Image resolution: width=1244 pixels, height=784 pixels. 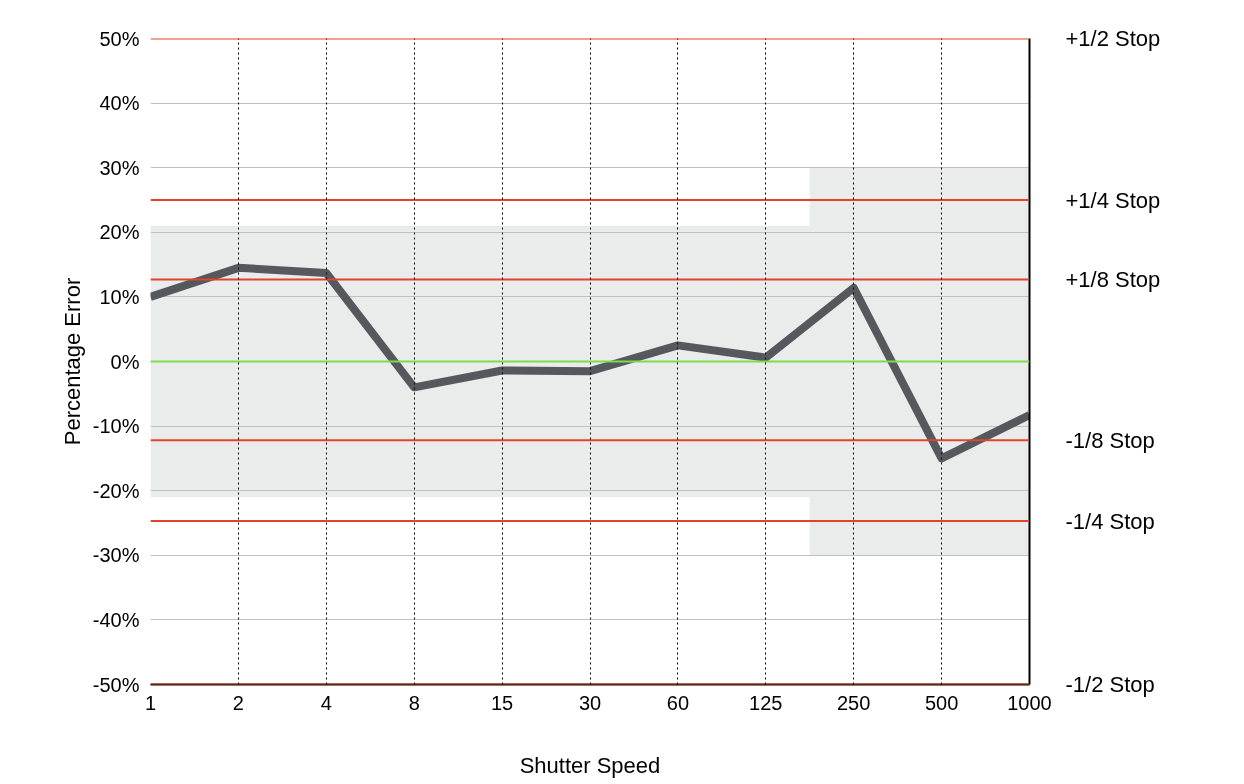 I want to click on x-tick-label: 1000, so click(x=1029, y=702).